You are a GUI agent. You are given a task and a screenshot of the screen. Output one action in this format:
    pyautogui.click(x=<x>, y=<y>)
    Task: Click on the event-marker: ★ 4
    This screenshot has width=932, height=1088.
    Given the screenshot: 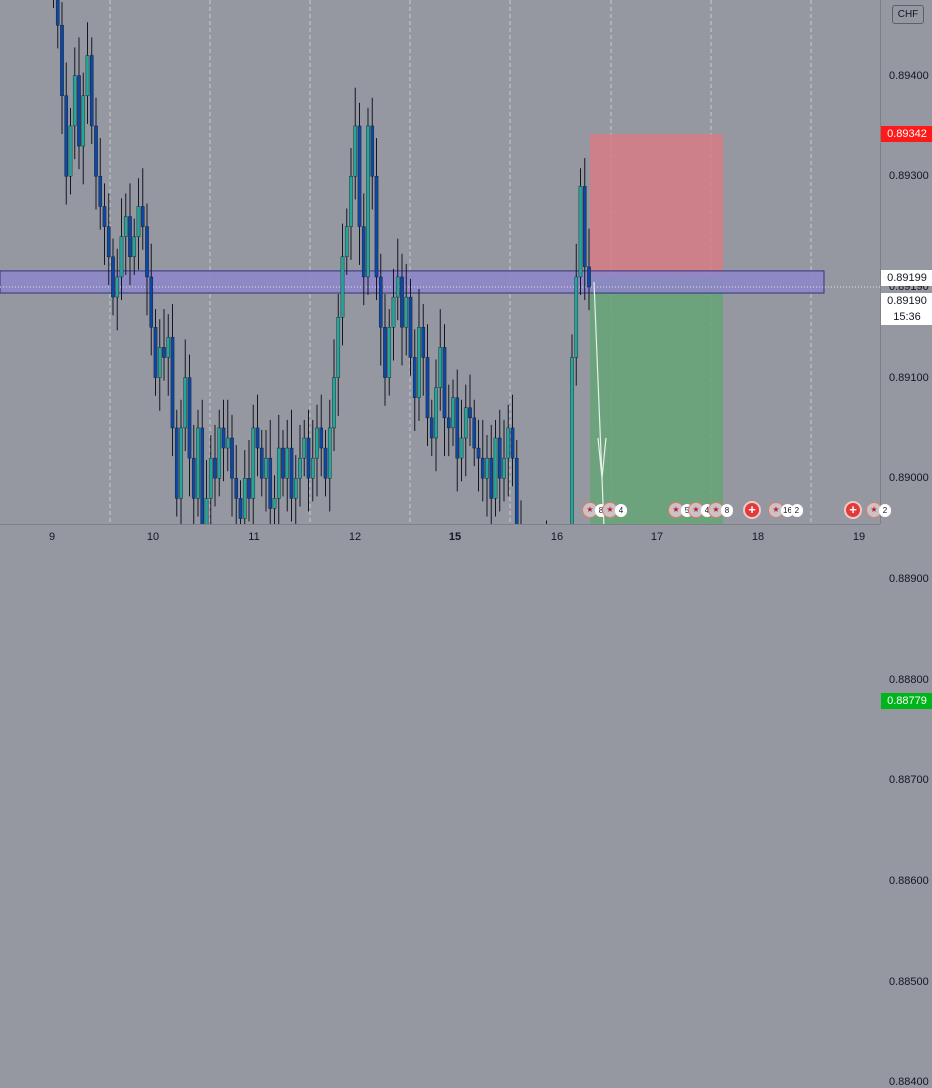 What is the action you would take?
    pyautogui.click(x=614, y=510)
    